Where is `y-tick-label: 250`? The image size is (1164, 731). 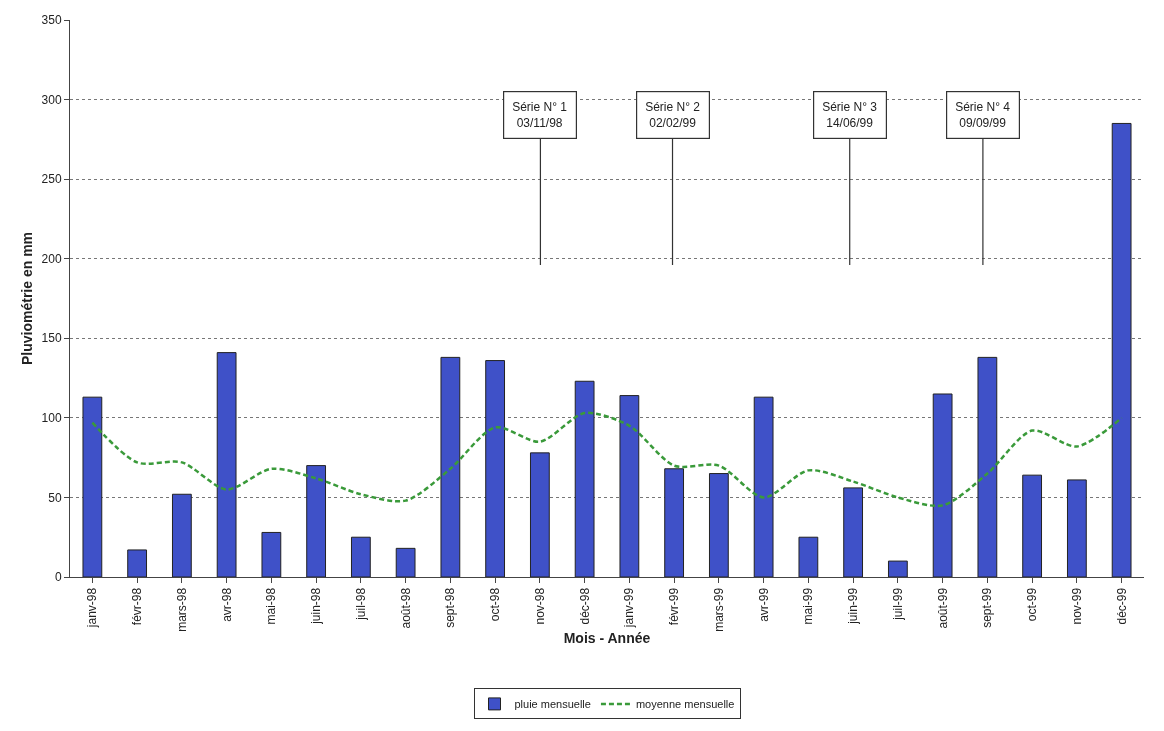
y-tick-label: 250 is located at coordinates (51, 179).